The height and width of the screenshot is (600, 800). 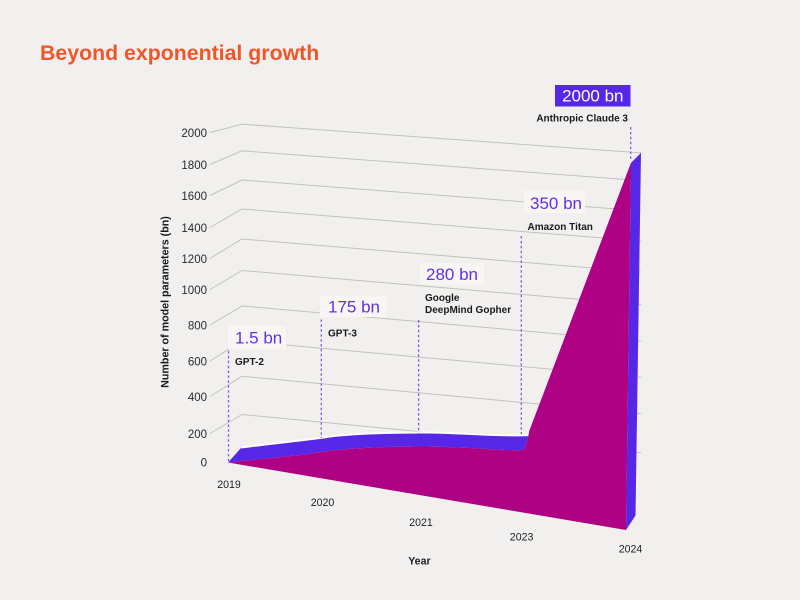 I want to click on svg-text: 2021, so click(x=421, y=523).